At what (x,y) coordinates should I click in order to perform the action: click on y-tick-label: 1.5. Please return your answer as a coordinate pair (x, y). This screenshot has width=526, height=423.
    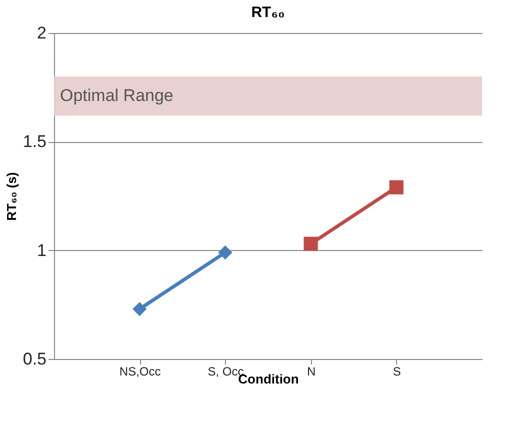
    Looking at the image, I should click on (34, 142).